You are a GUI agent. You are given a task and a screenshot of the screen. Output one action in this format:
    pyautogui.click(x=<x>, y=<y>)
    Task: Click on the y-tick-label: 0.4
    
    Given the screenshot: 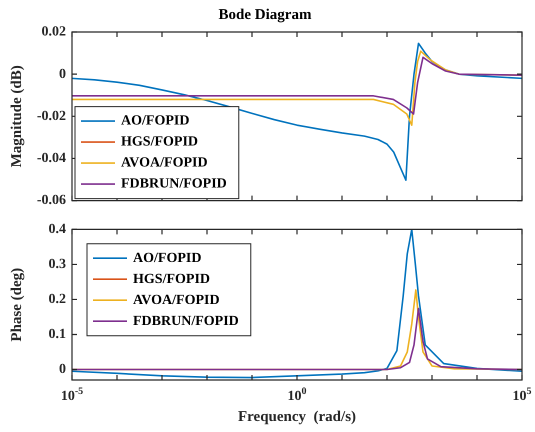 What is the action you would take?
    pyautogui.click(x=57, y=230)
    